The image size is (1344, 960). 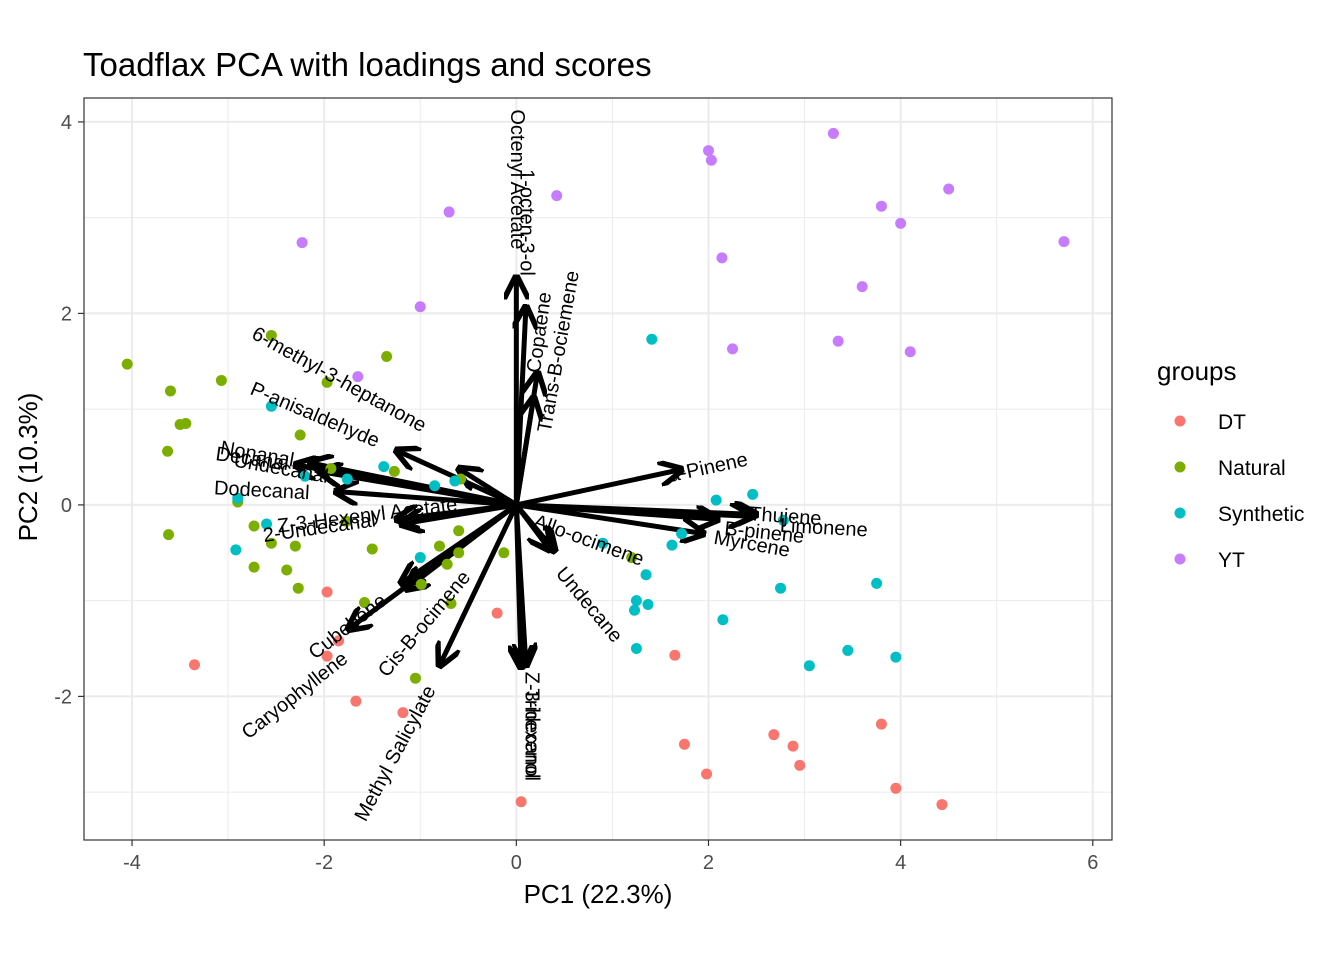 I want to click on legend-label: YT, so click(x=1231, y=560).